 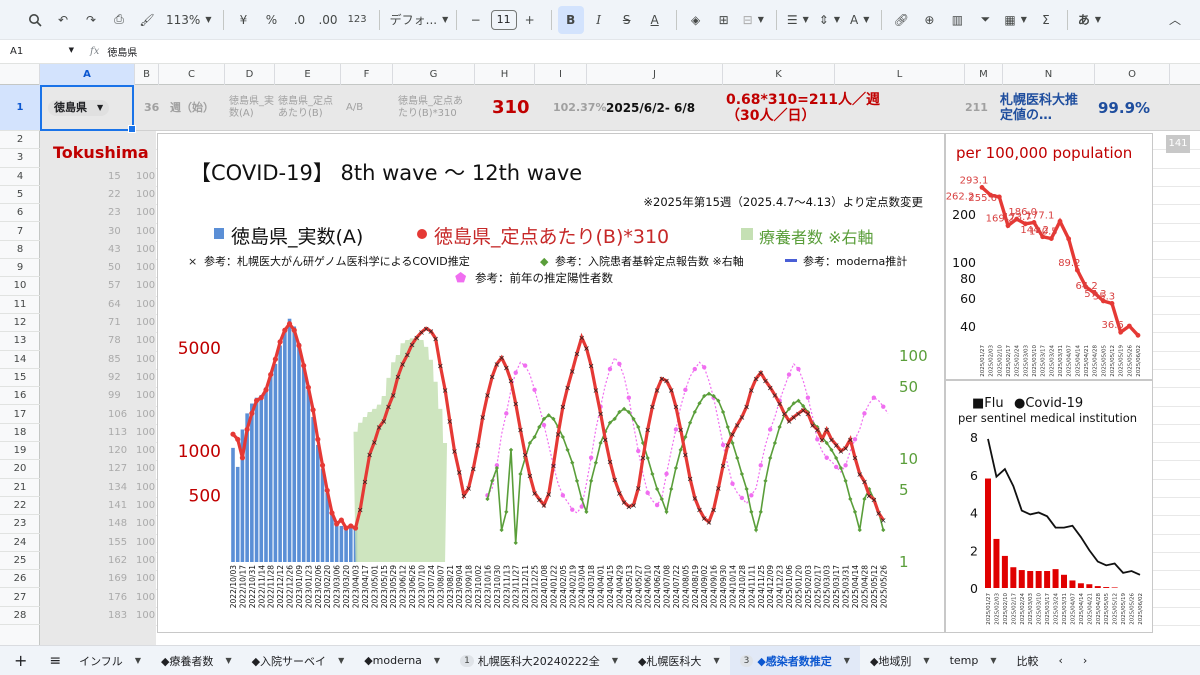 What do you see at coordinates (1060, 660) in the screenshot?
I see `scroll-tabs-left: ‹` at bounding box center [1060, 660].